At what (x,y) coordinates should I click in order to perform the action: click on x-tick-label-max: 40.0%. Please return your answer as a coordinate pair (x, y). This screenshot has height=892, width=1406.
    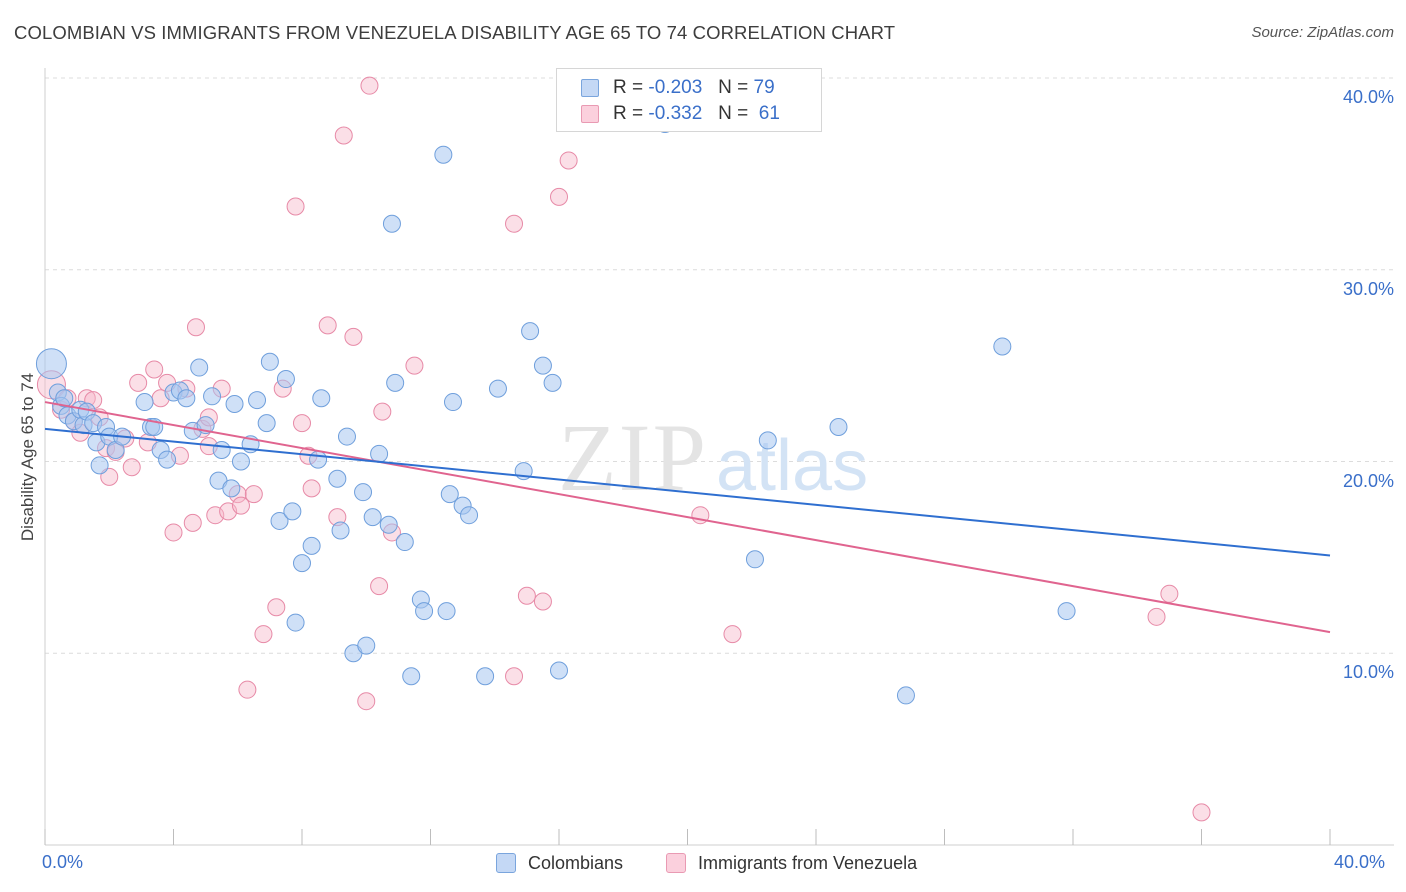
    Looking at the image, I should click on (1360, 862).